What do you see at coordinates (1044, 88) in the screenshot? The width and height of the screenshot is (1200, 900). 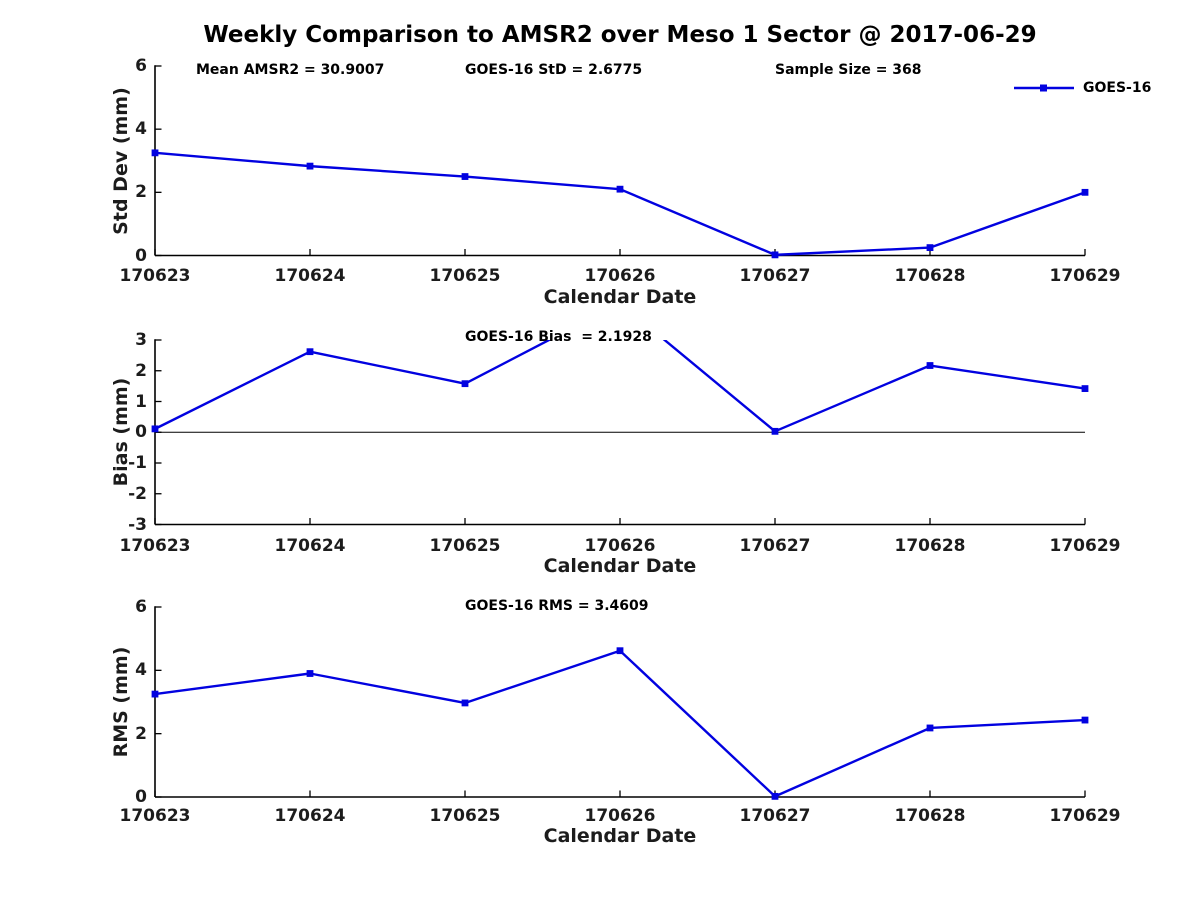 I see `legend-line-sample-icon` at bounding box center [1044, 88].